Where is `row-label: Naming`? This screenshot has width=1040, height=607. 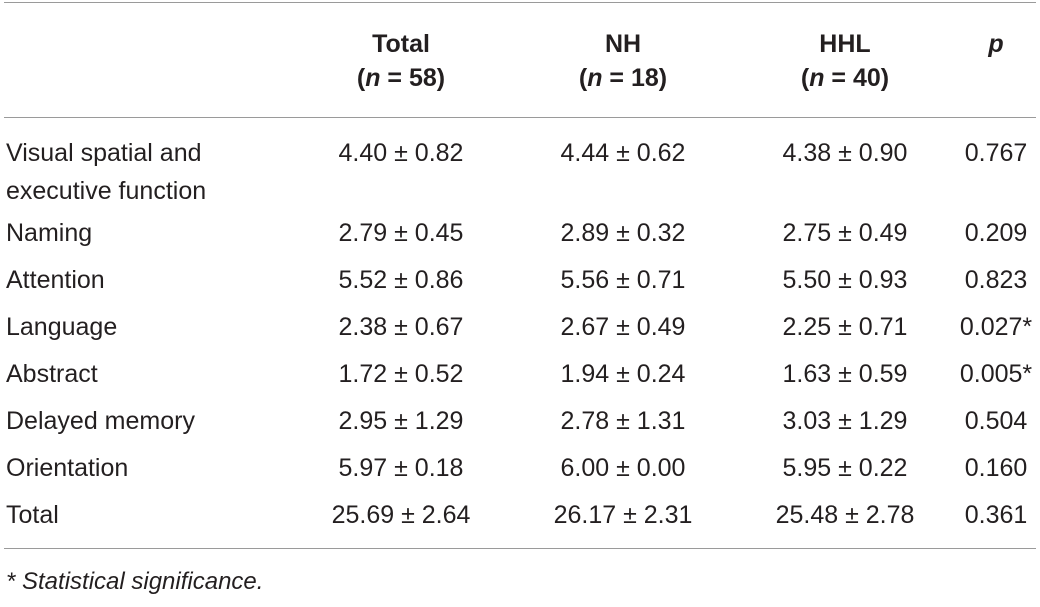 row-label: Naming is located at coordinates (49, 233).